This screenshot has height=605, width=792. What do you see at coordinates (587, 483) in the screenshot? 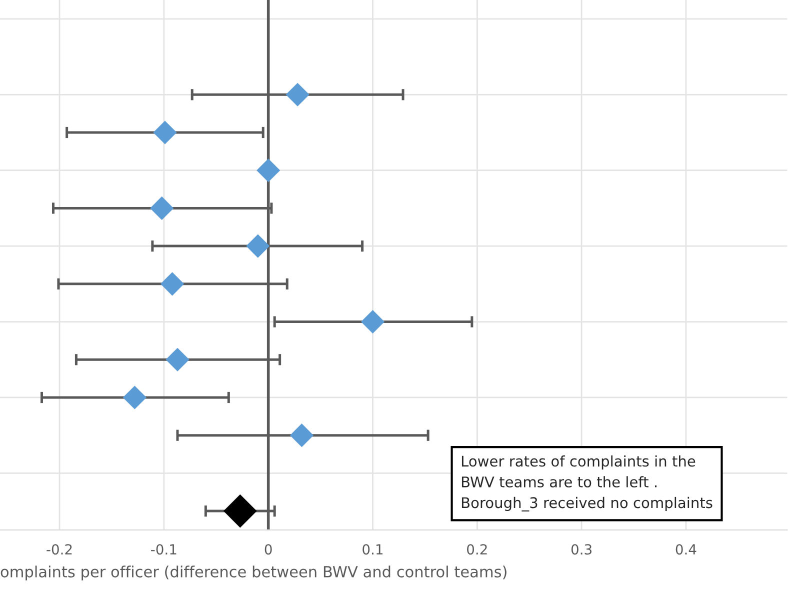
I see `annotation: Lower rates of complaints in the BWV teams are to the left . Borough_3 received no complaints` at bounding box center [587, 483].